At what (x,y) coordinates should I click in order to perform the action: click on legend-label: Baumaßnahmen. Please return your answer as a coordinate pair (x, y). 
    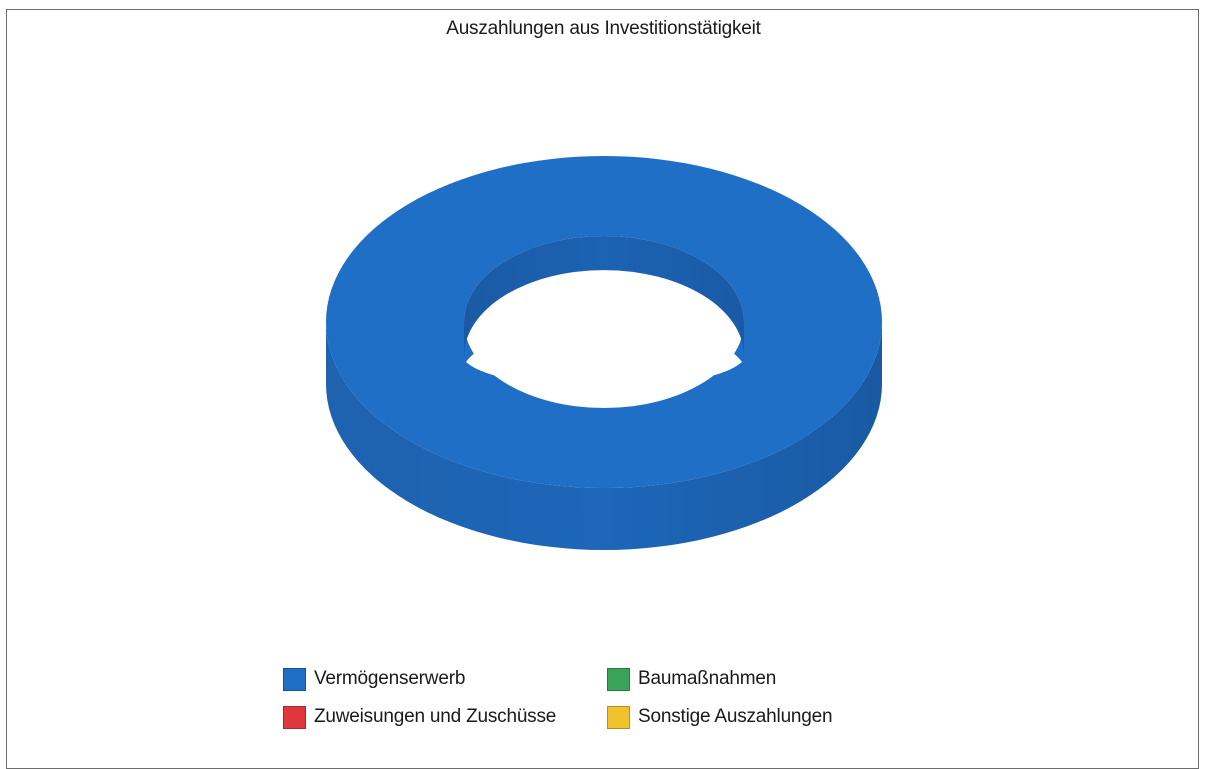
    Looking at the image, I should click on (707, 679).